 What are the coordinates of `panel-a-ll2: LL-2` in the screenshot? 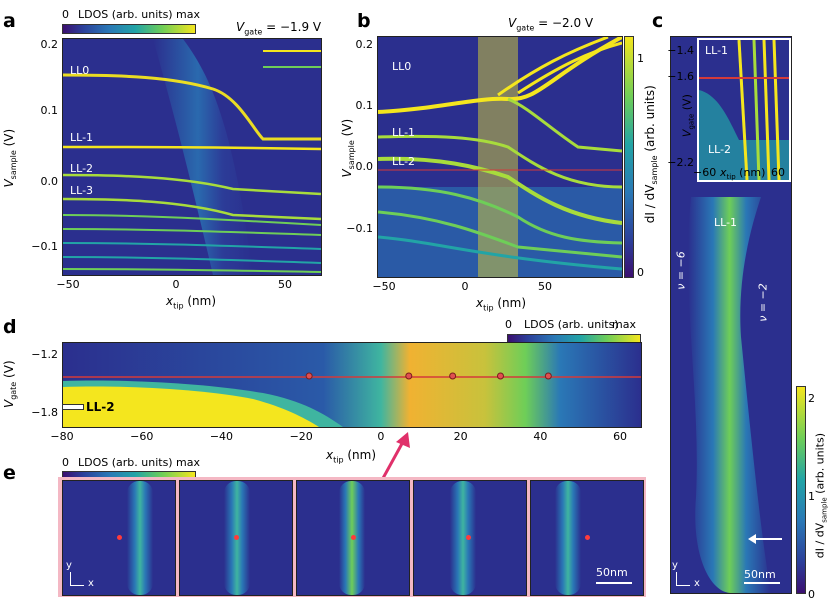 It's located at (82, 168).